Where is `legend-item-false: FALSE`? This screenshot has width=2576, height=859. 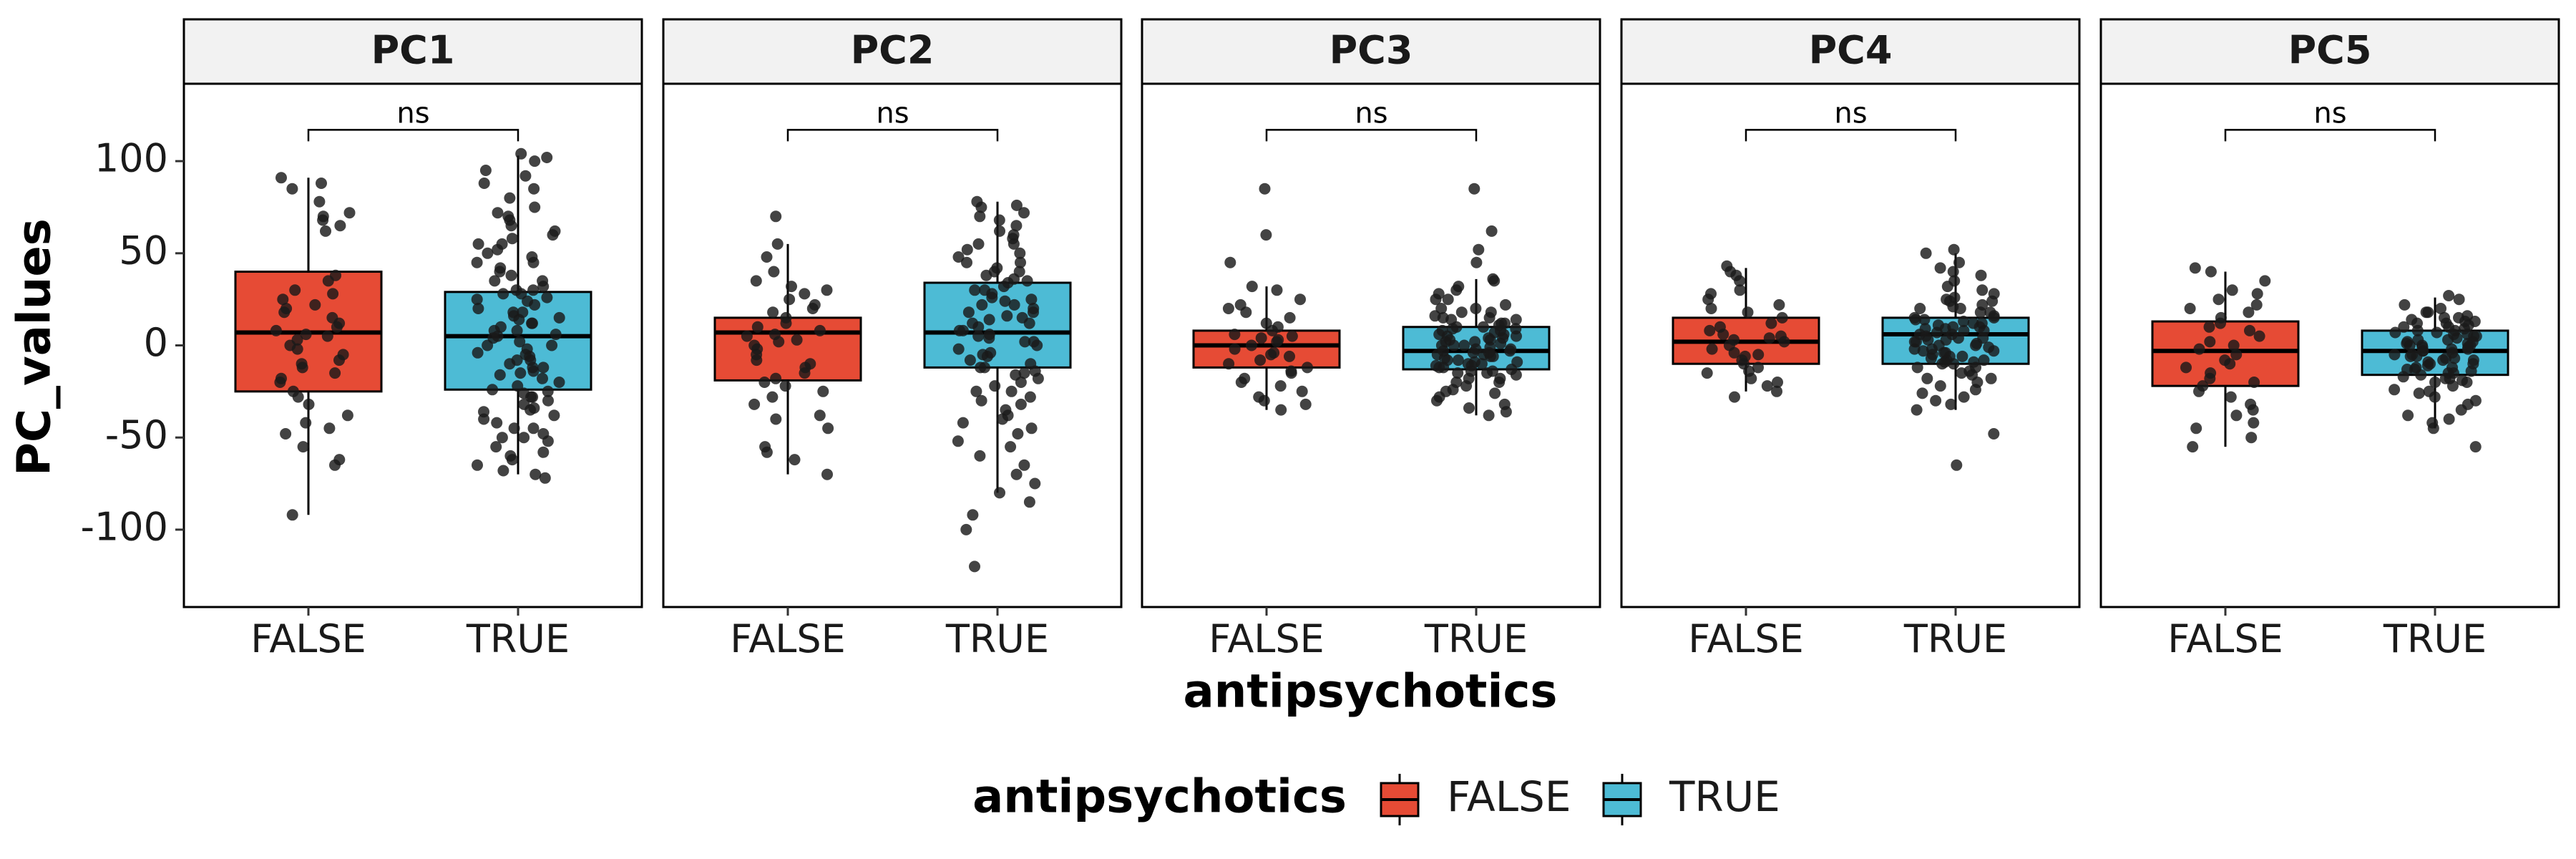 legend-item-false: FALSE is located at coordinates (1475, 798).